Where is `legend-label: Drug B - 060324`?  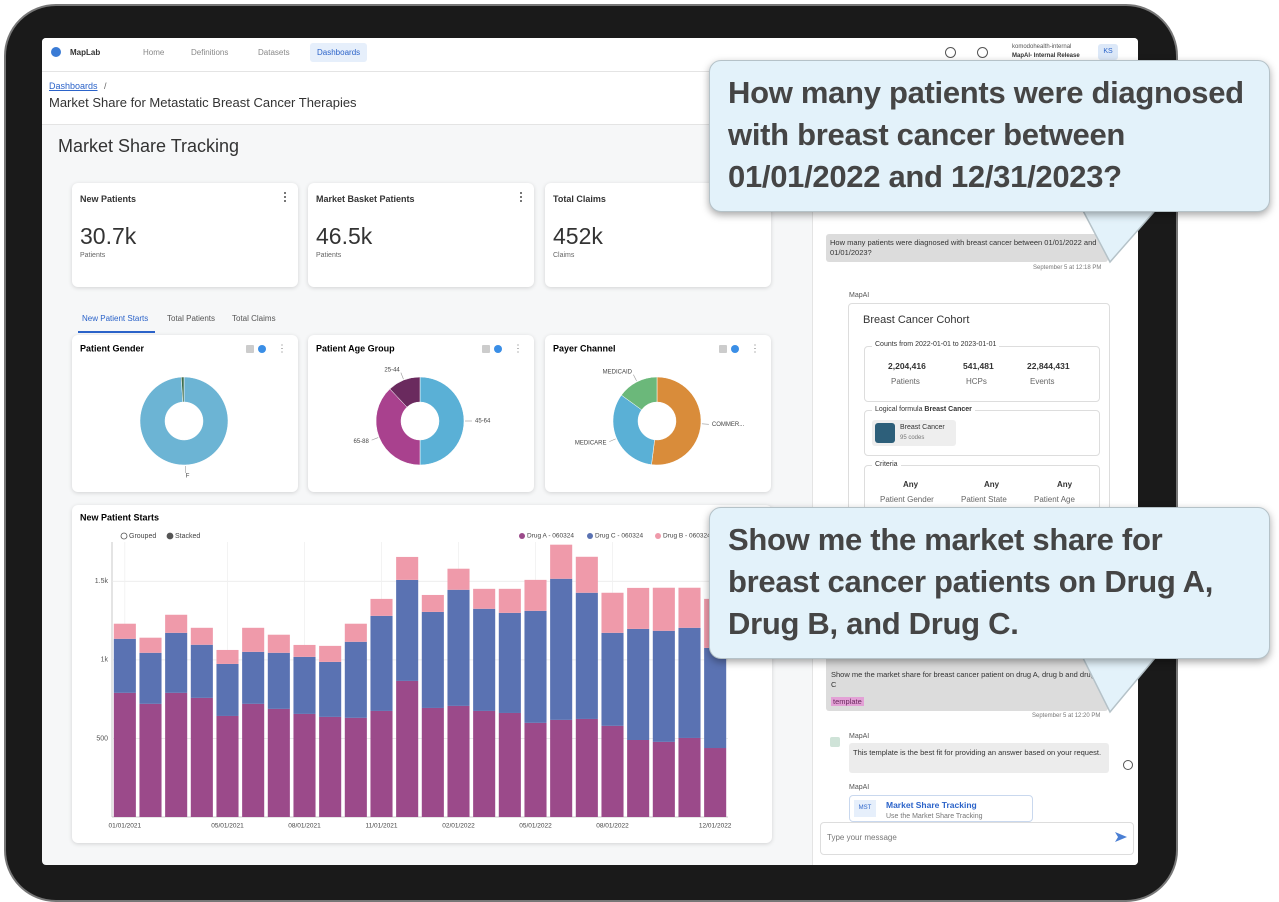 legend-label: Drug B - 060324 is located at coordinates (687, 536).